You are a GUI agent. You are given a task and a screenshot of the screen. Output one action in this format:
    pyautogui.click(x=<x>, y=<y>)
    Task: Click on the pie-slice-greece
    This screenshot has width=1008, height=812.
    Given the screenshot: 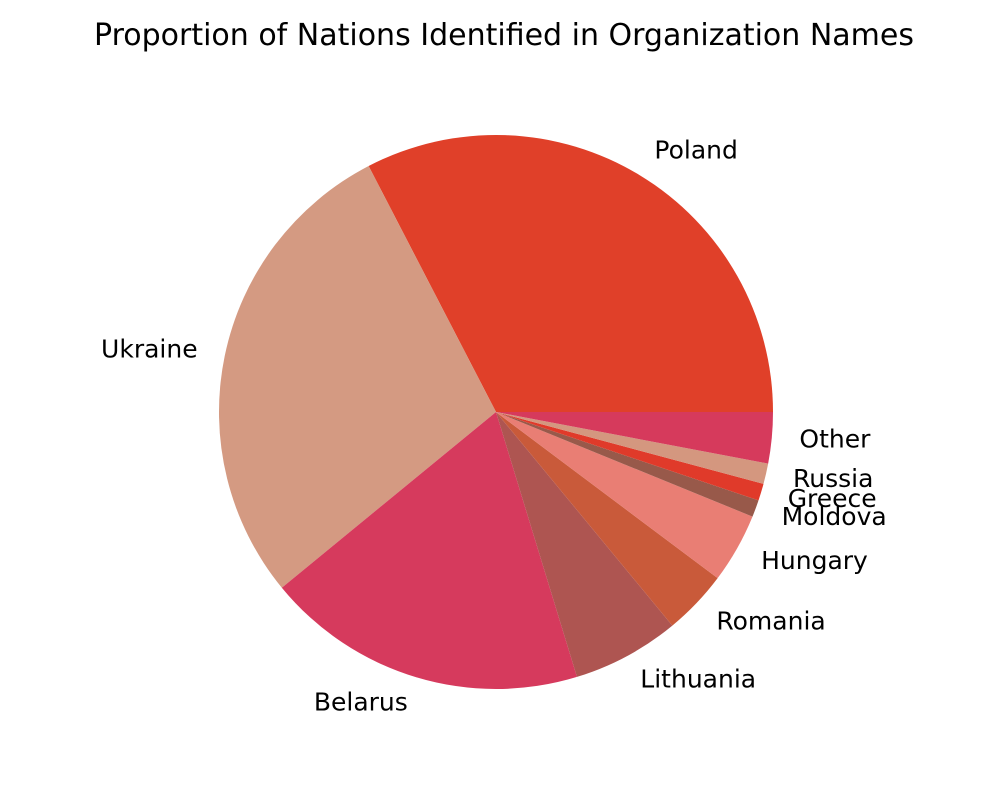 What is the action you would take?
    pyautogui.click(x=630, y=456)
    